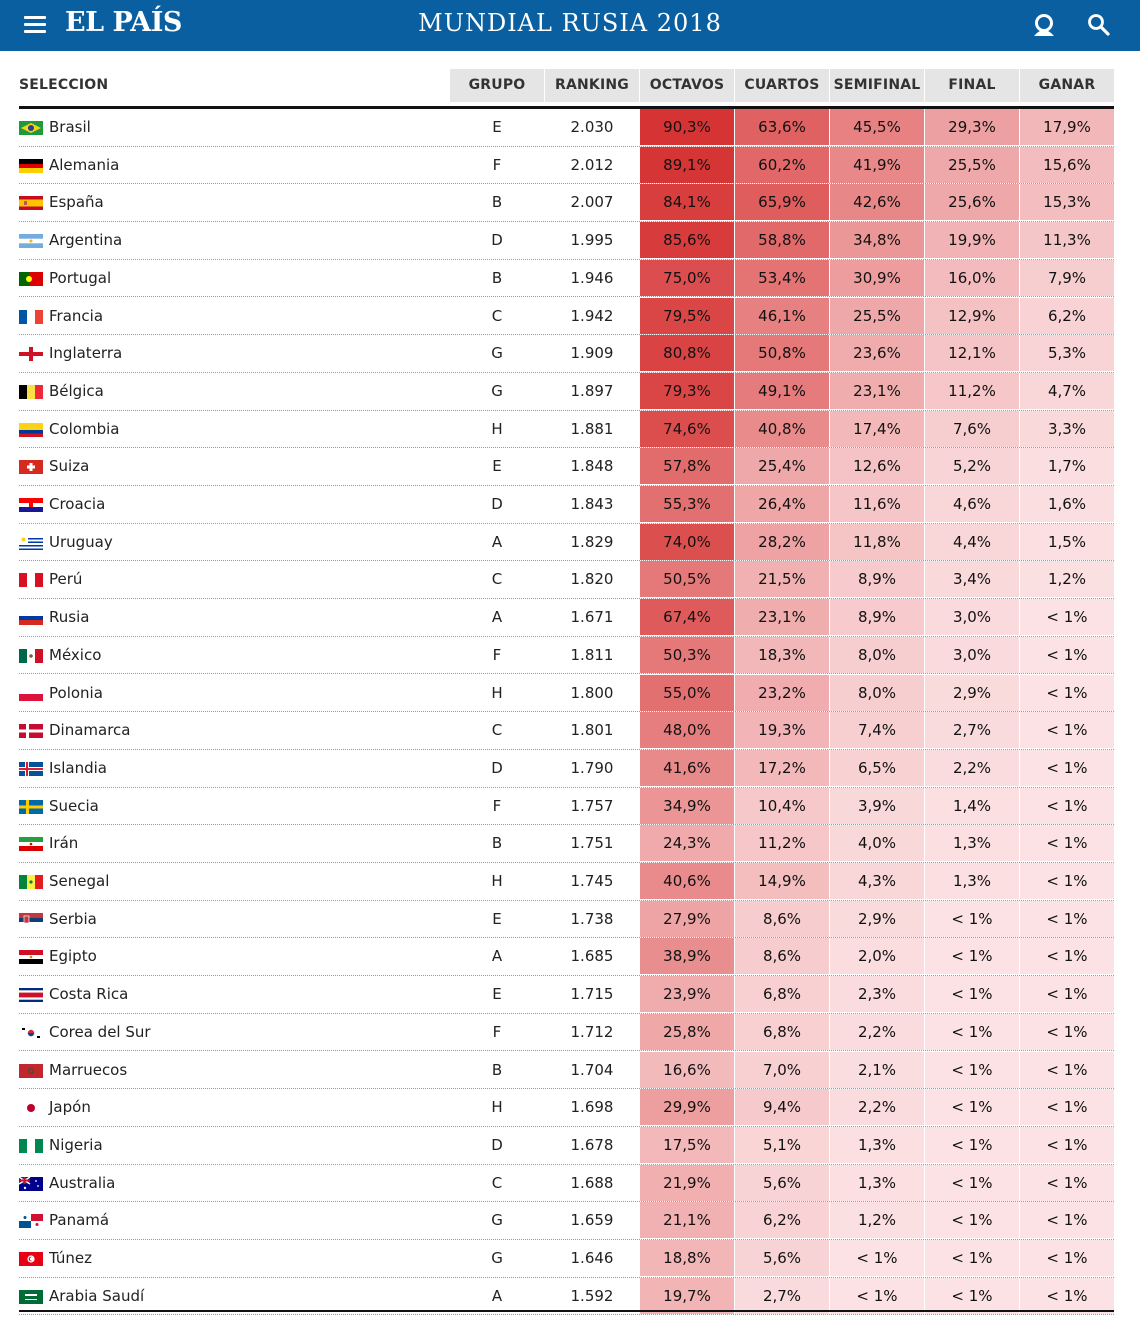  What do you see at coordinates (31, 542) in the screenshot?
I see `flag-uy-icon` at bounding box center [31, 542].